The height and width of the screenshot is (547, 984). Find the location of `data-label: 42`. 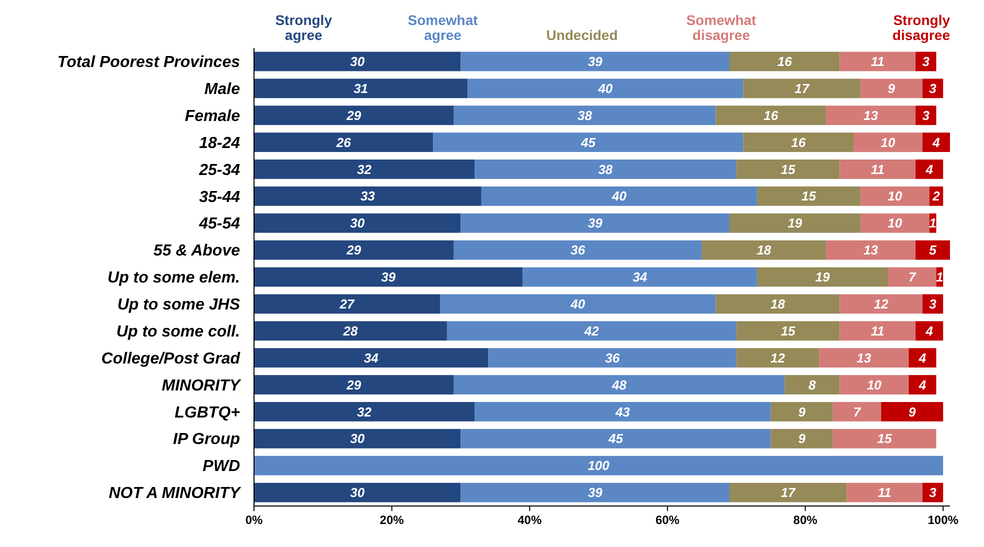

data-label: 42 is located at coordinates (591, 330).